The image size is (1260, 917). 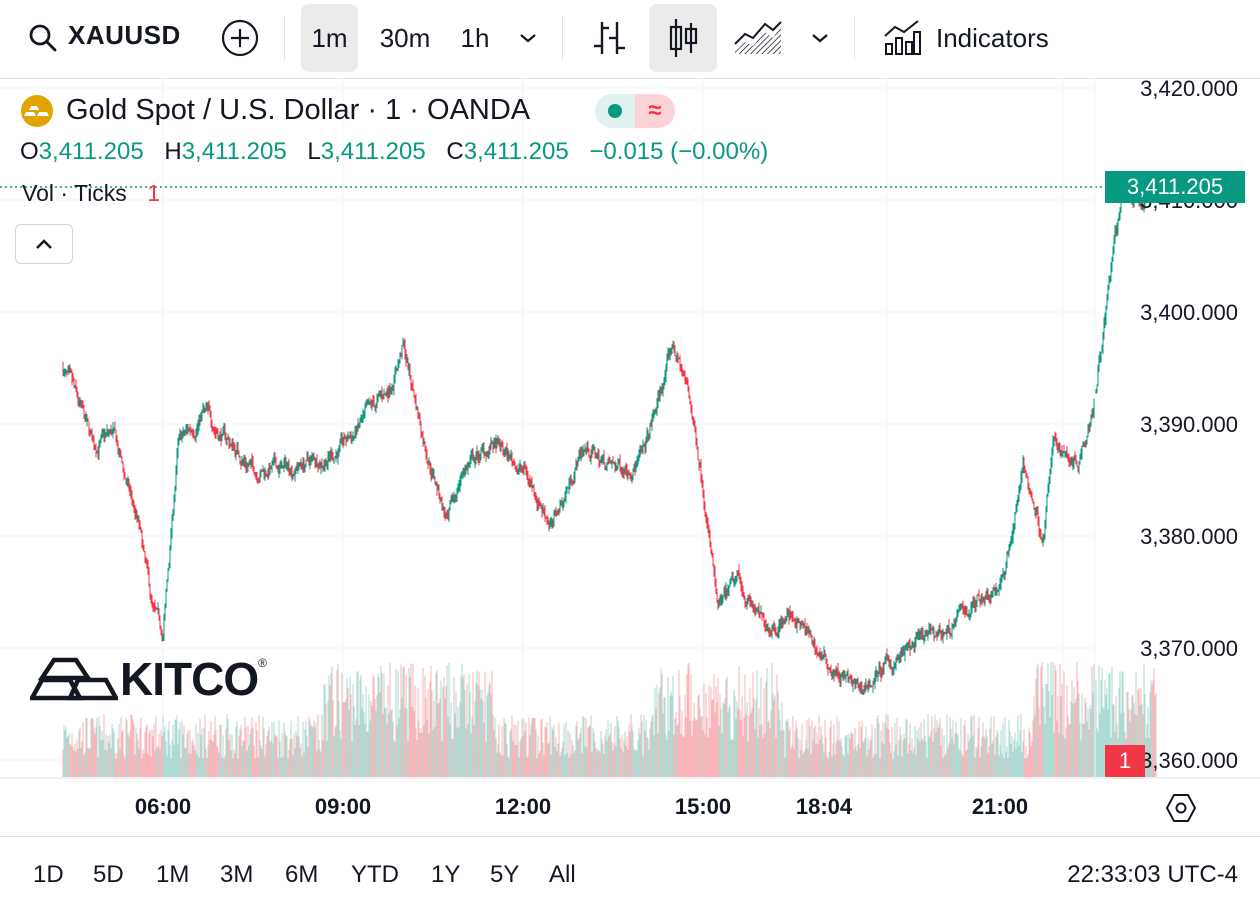 What do you see at coordinates (1181, 810) in the screenshot?
I see `chart-settings-button` at bounding box center [1181, 810].